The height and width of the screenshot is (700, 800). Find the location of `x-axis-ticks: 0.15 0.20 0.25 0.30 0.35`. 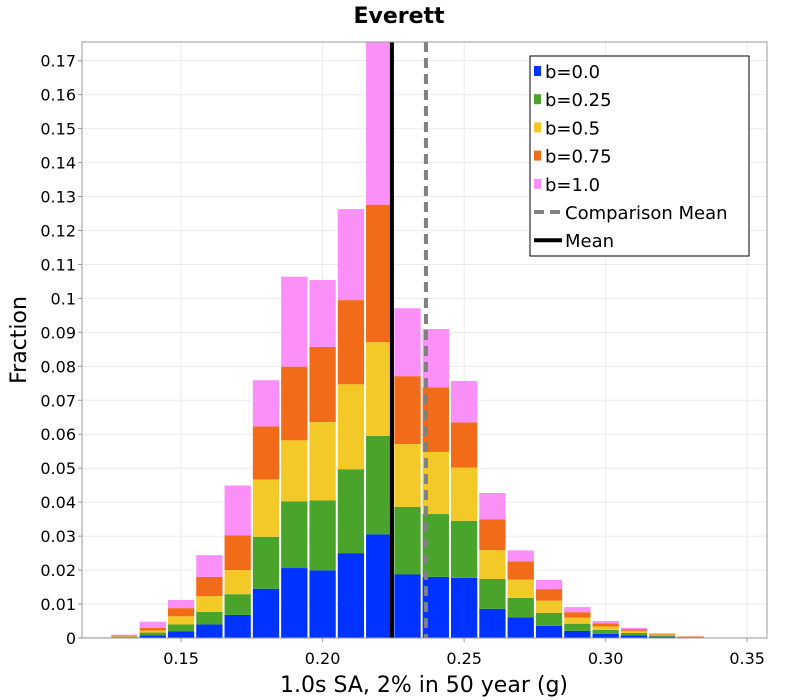

x-axis-ticks: 0.15 0.20 0.25 0.30 0.35 is located at coordinates (464, 653).